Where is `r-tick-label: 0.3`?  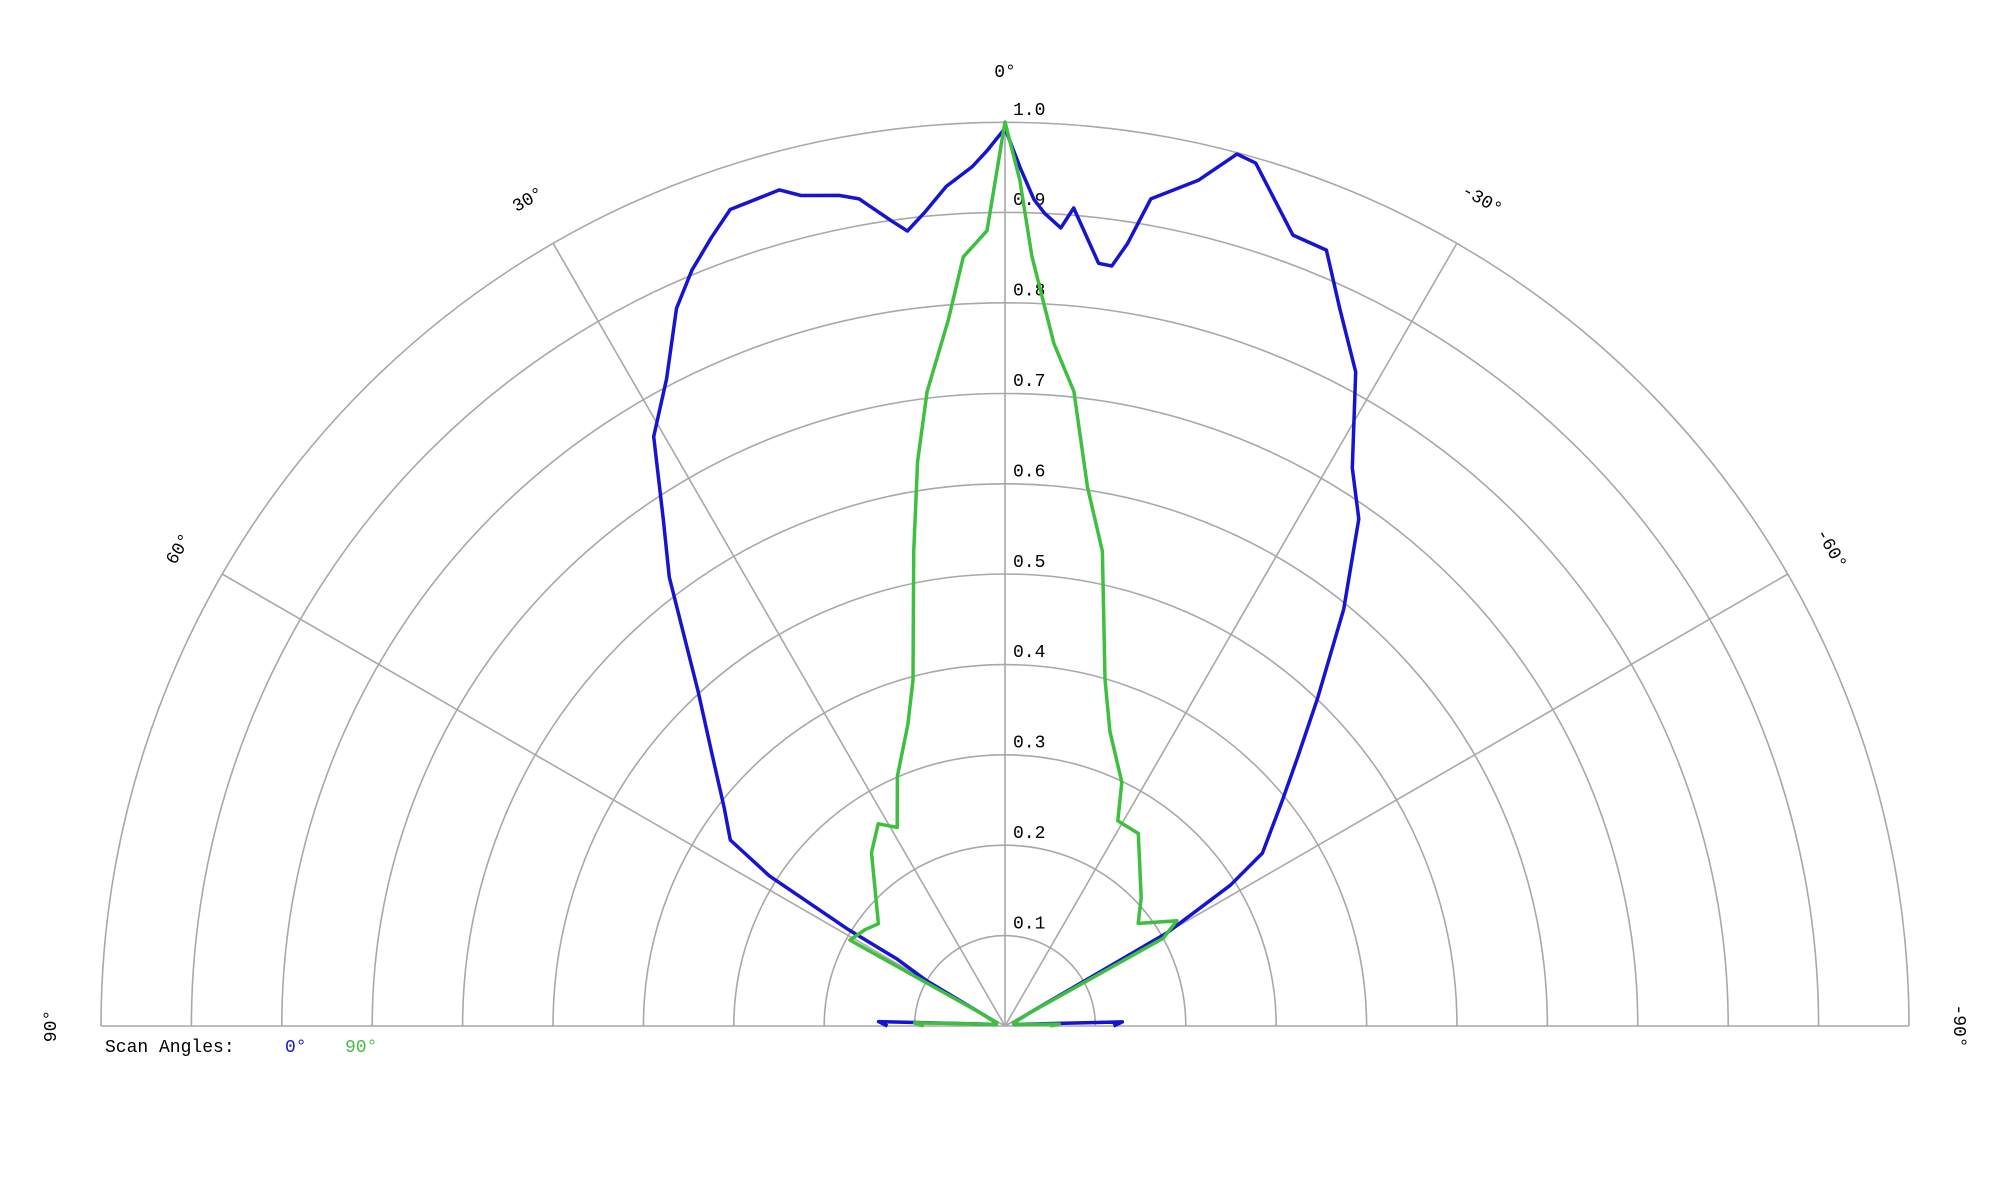 r-tick-label: 0.3 is located at coordinates (1029, 744).